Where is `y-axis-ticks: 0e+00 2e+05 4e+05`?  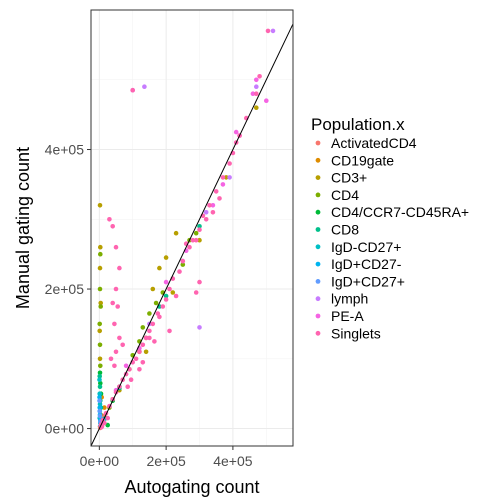
y-axis-ticks: 0e+00 2e+05 4e+05 is located at coordinates (68, 289).